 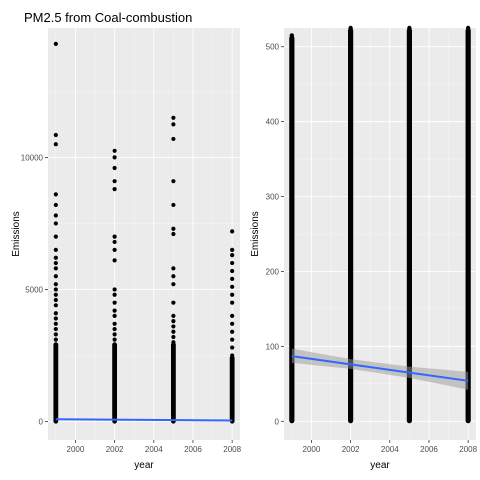 What do you see at coordinates (273, 122) in the screenshot?
I see `y-tick-label: 400` at bounding box center [273, 122].